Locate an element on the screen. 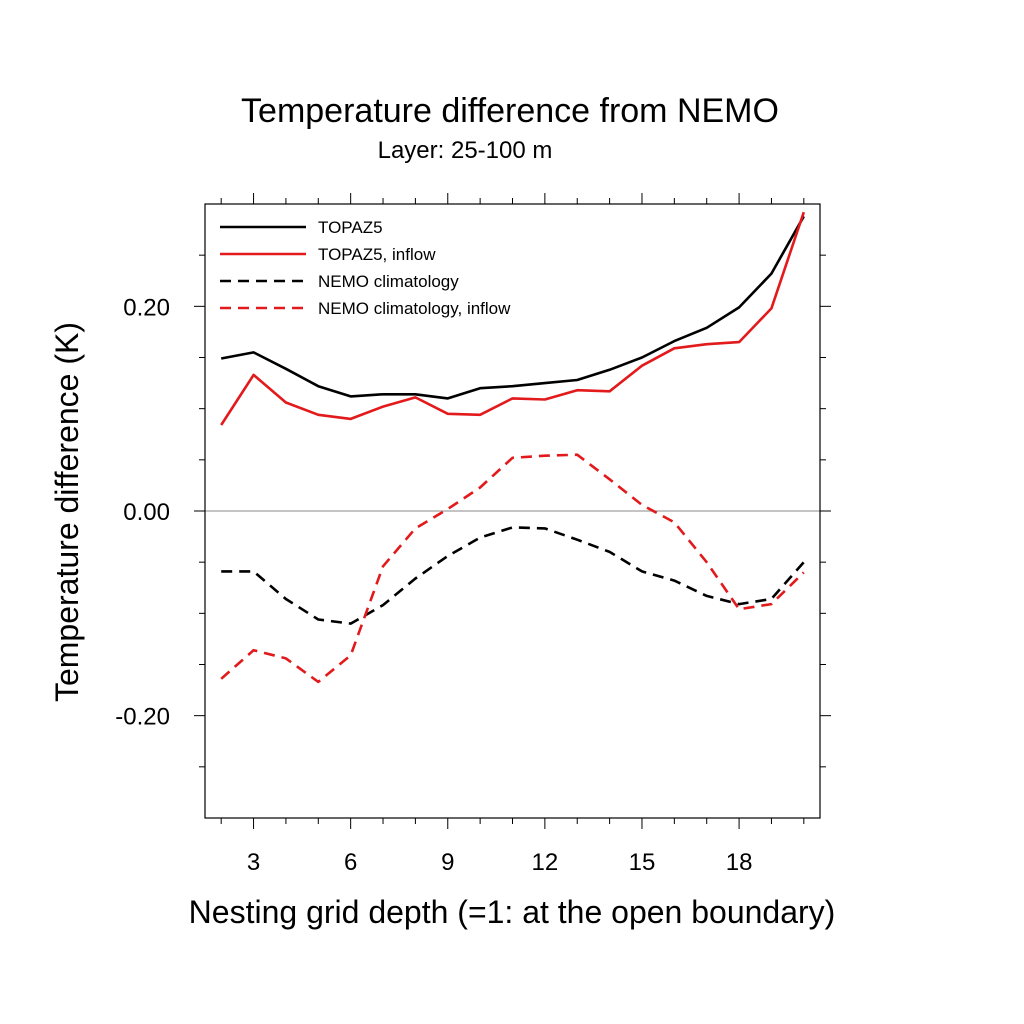  chart-title: Temperature difference from NEMO is located at coordinates (510, 111).